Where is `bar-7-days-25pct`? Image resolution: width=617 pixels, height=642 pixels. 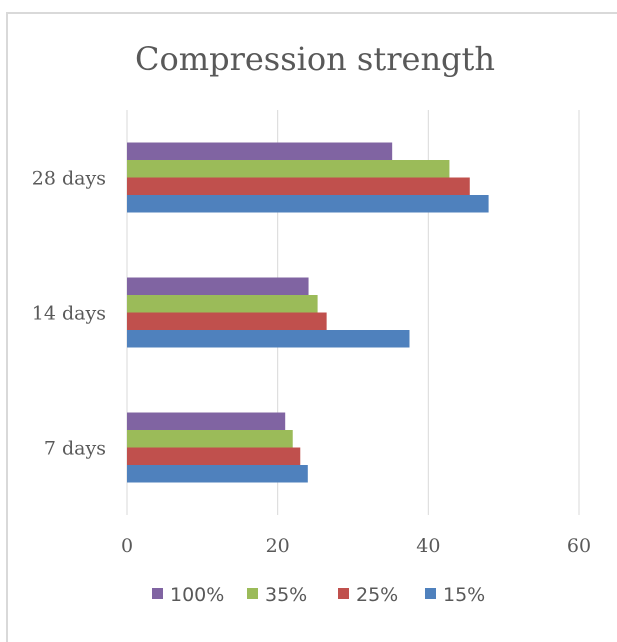
bar-7-days-25pct is located at coordinates (214, 456).